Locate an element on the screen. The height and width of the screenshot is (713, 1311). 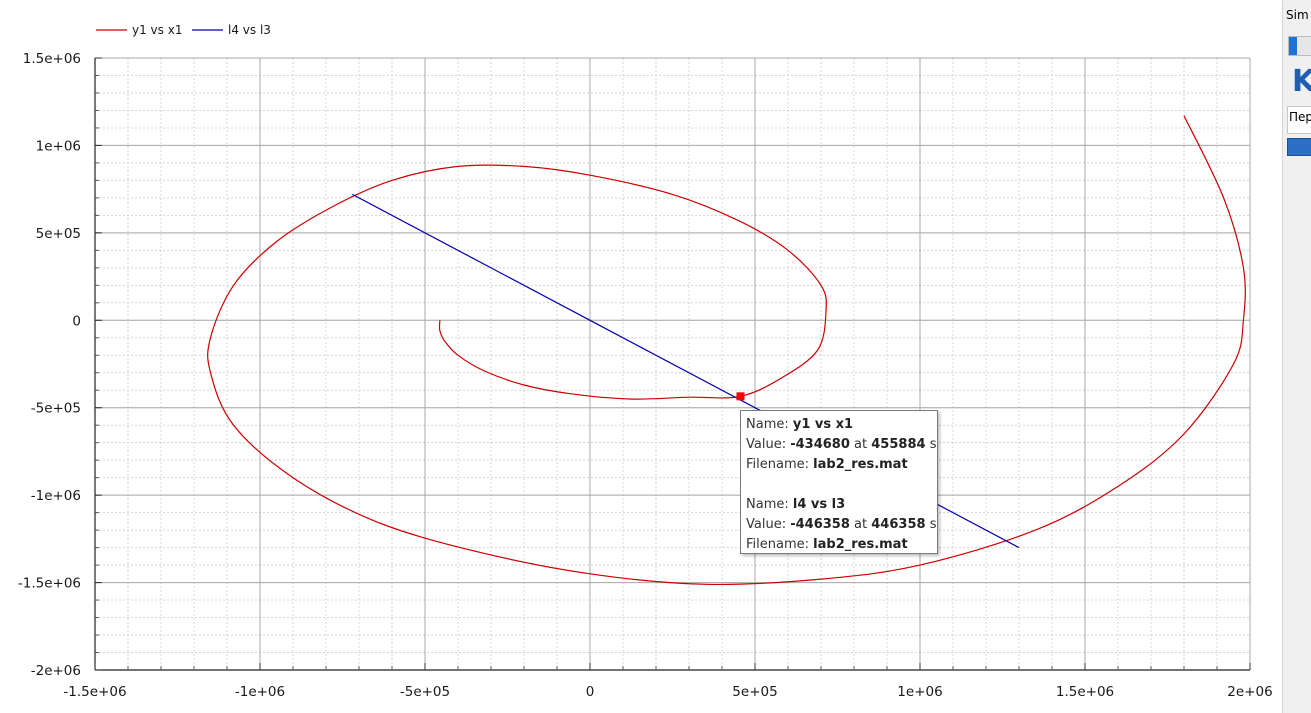
tooltip-value-row: Value: -446358 at 446358 s is located at coordinates (841, 525).